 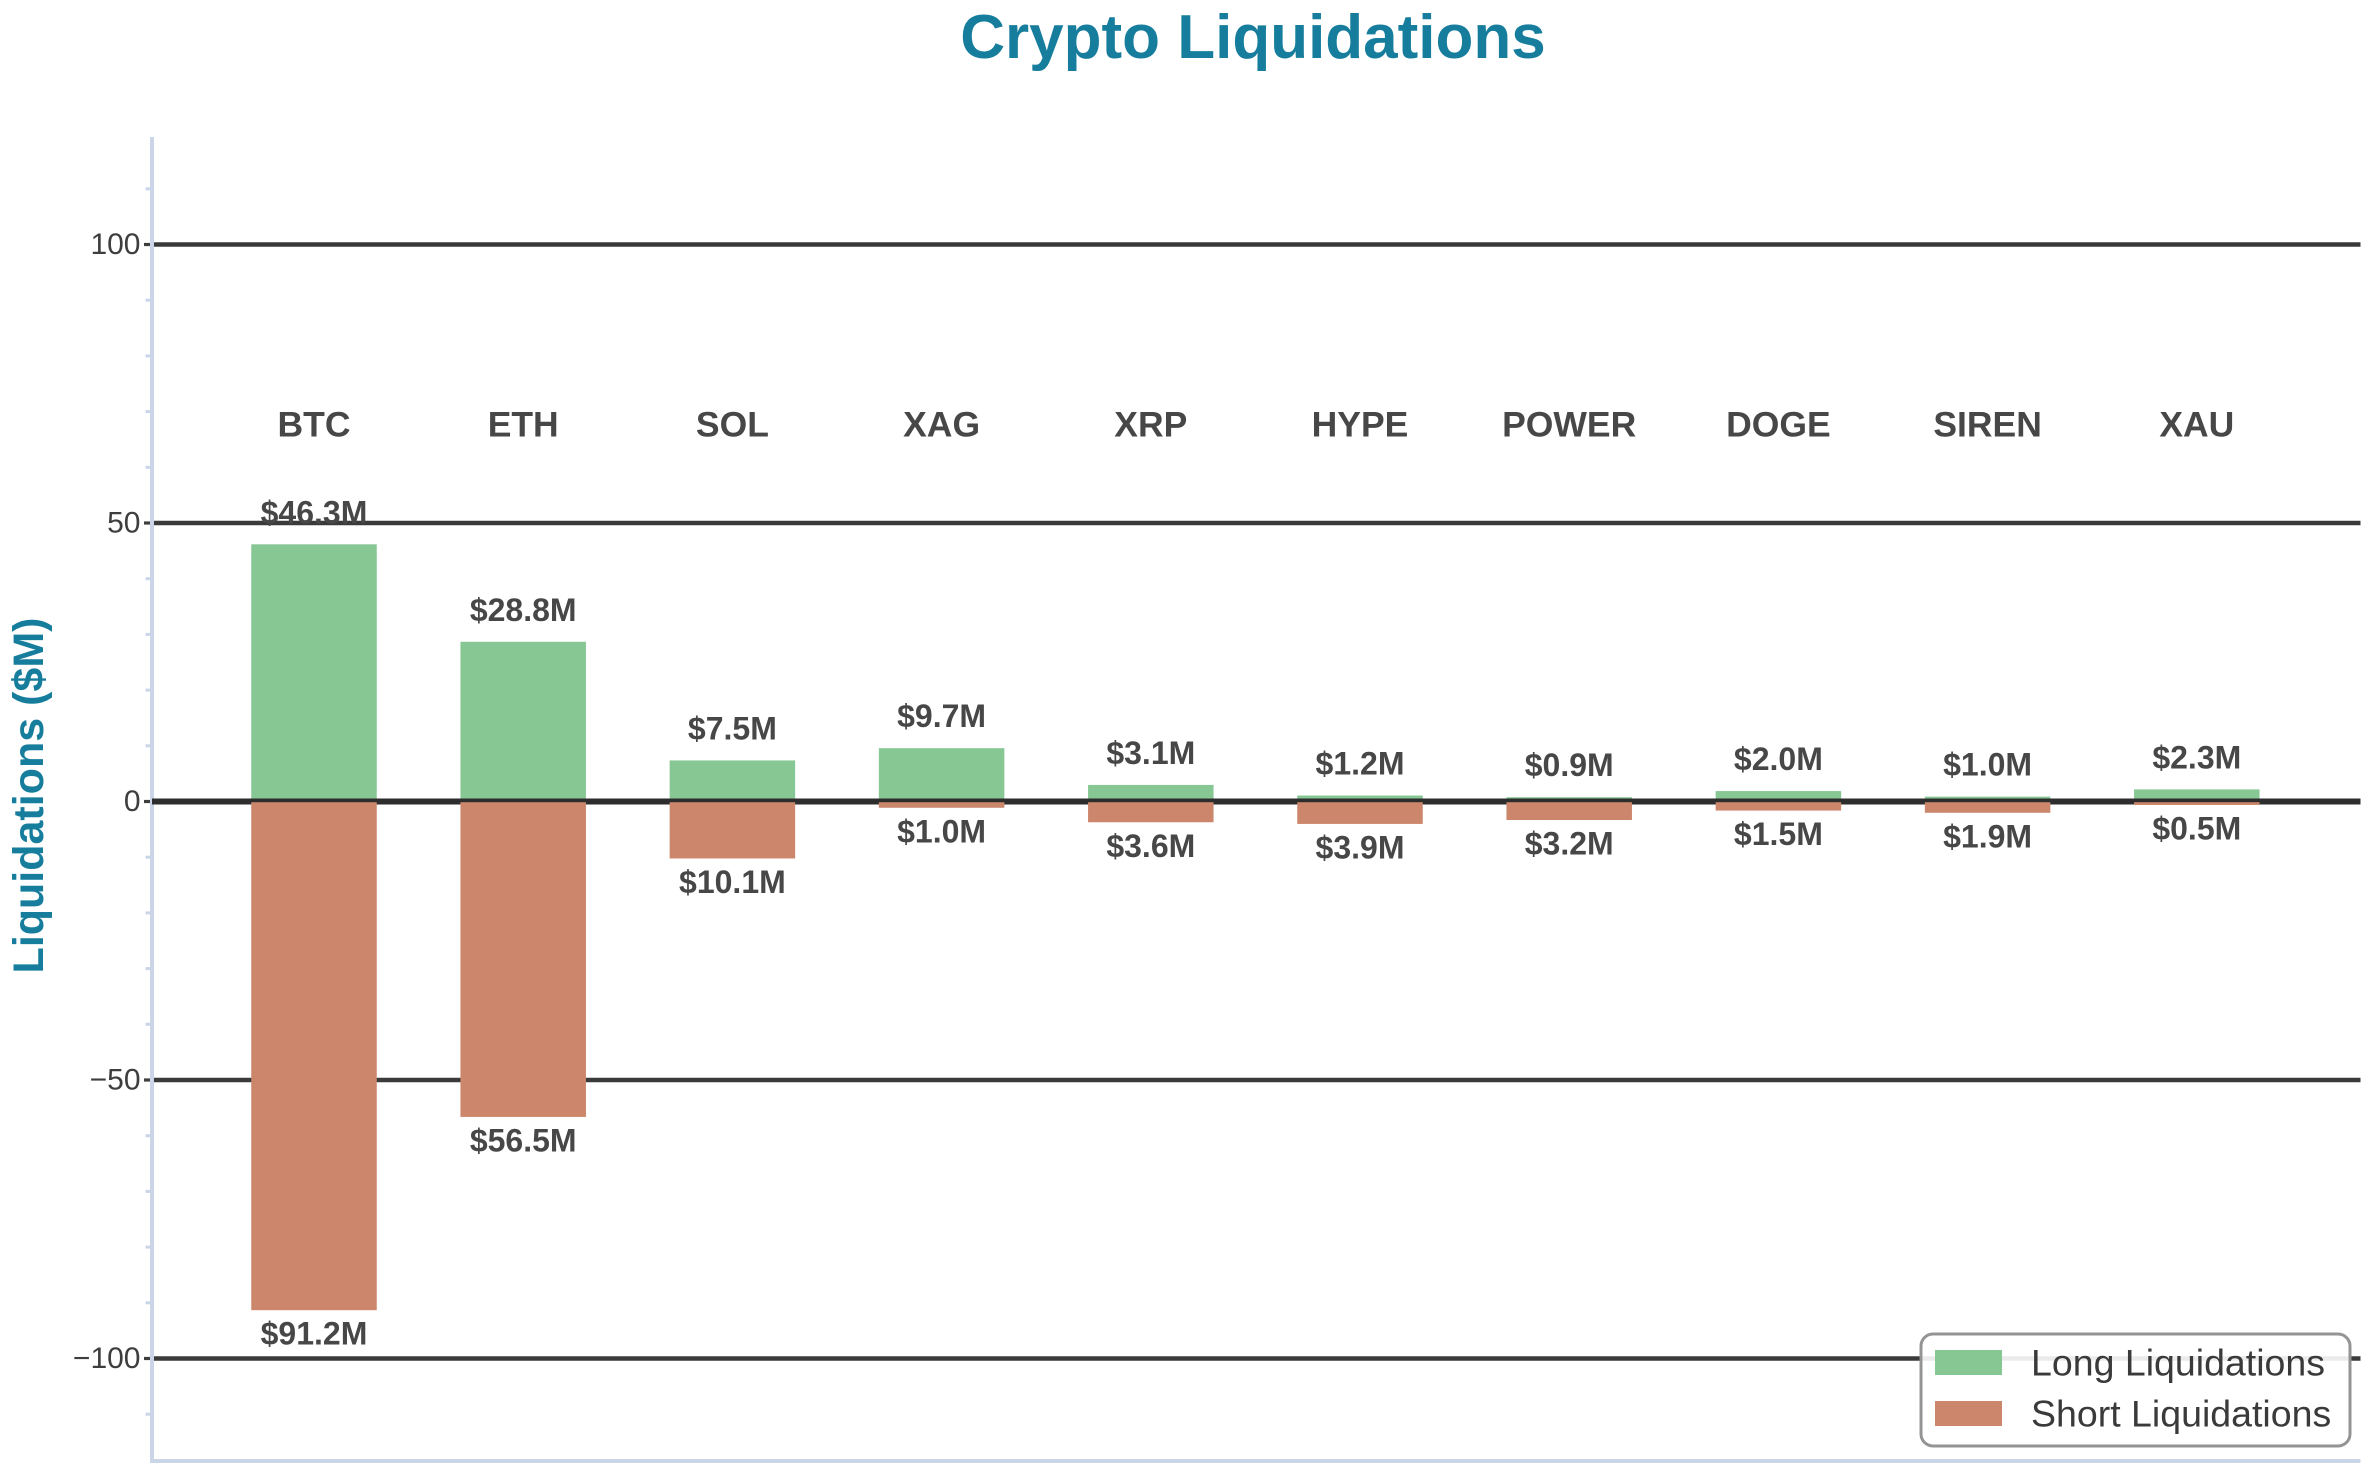 I want to click on svg-text: BTC, so click(x=314, y=425).